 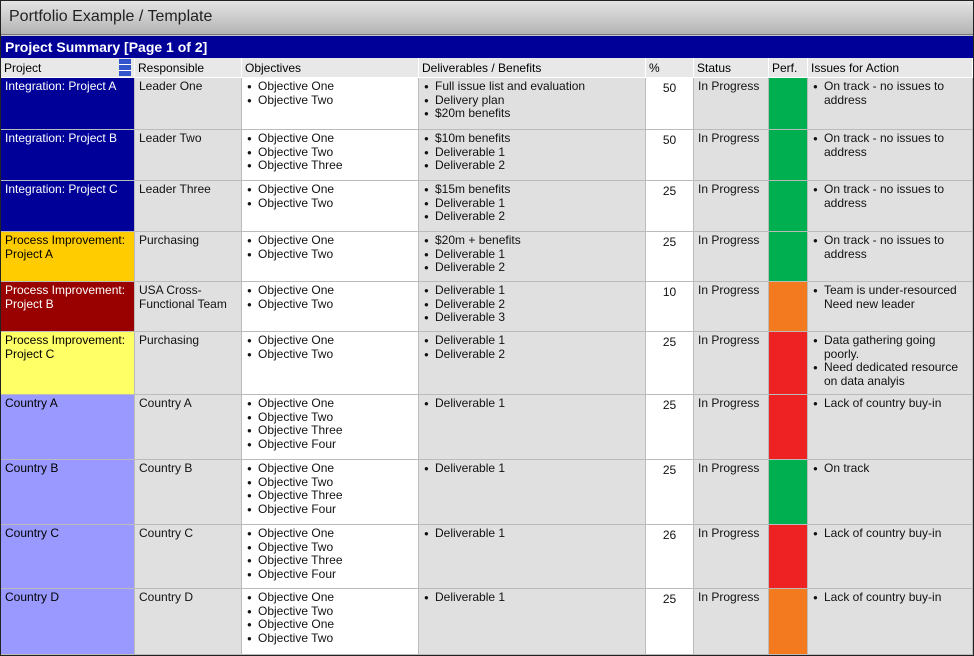 What do you see at coordinates (188, 307) in the screenshot?
I see `responsible-cell: USA Cross-Functional Team` at bounding box center [188, 307].